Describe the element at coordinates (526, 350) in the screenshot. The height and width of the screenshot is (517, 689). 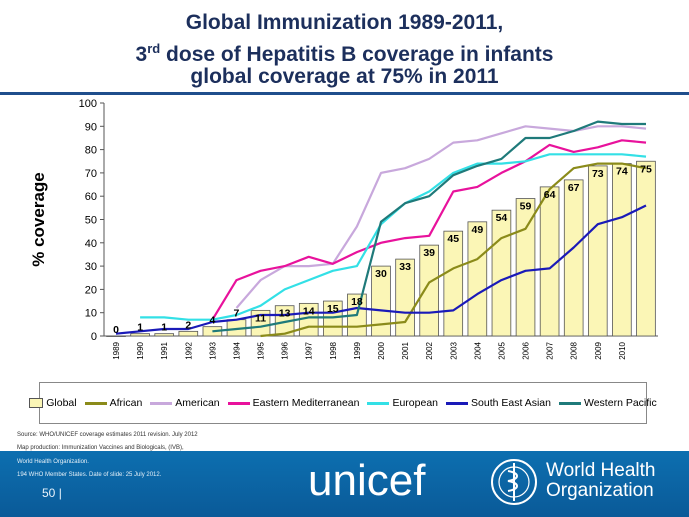
I see `x-tick-label: 2006` at that location.